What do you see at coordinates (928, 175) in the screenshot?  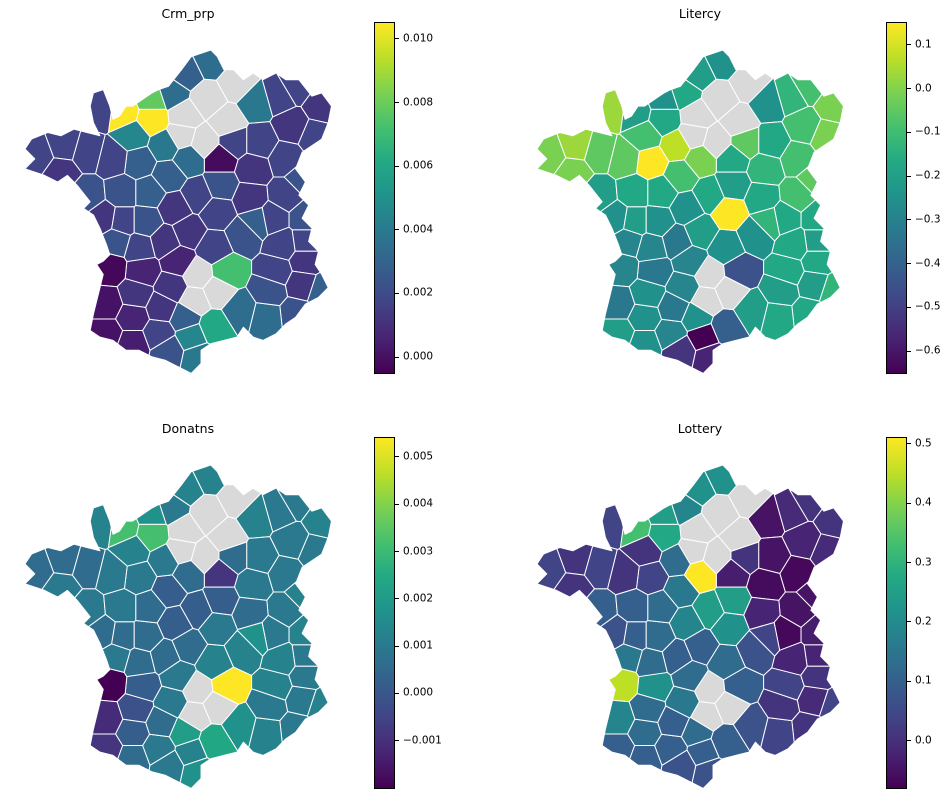 I see `colorbar-tick-label: −0.2` at bounding box center [928, 175].